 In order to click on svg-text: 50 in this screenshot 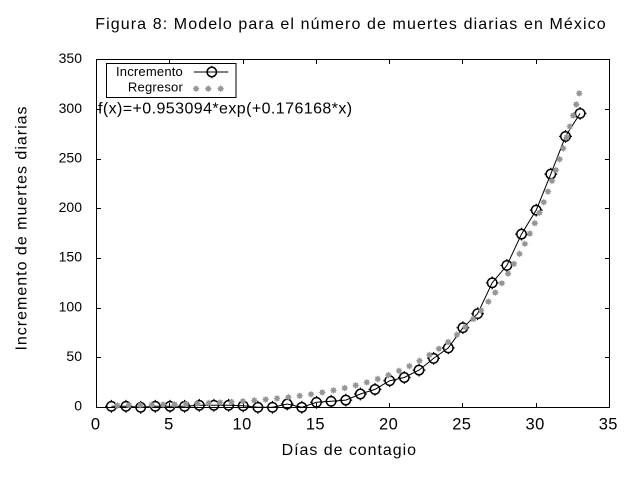, I will do `click(74, 356)`.